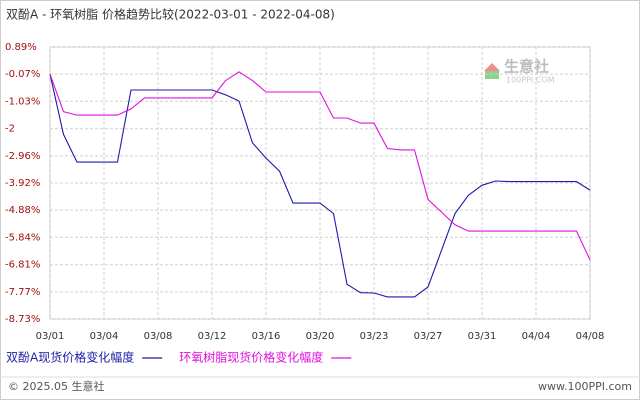 The image size is (640, 400). I want to click on x-tick-label: 03/01, so click(50, 336).